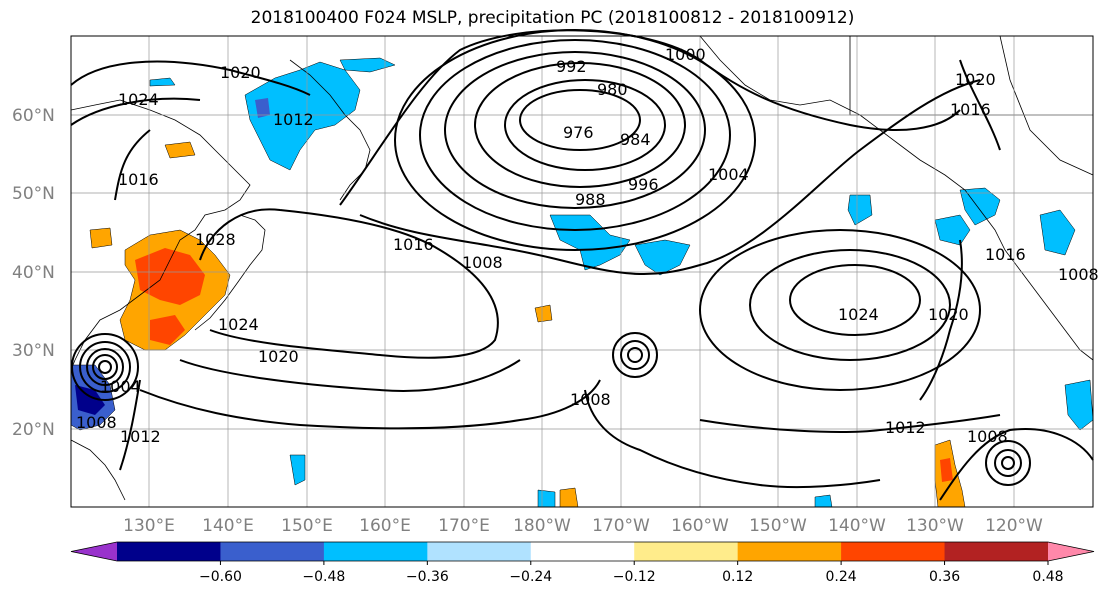 The image size is (1105, 601). What do you see at coordinates (220, 577) in the screenshot?
I see `colorbar-tick-label: −0.60` at bounding box center [220, 577].